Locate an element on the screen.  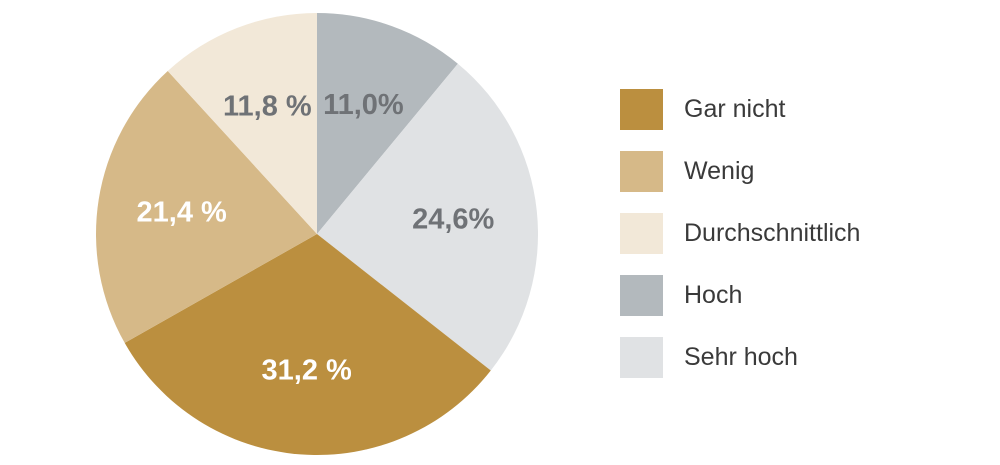
legend-item-durchschnittlich: Durchschnittlich is located at coordinates (800, 233).